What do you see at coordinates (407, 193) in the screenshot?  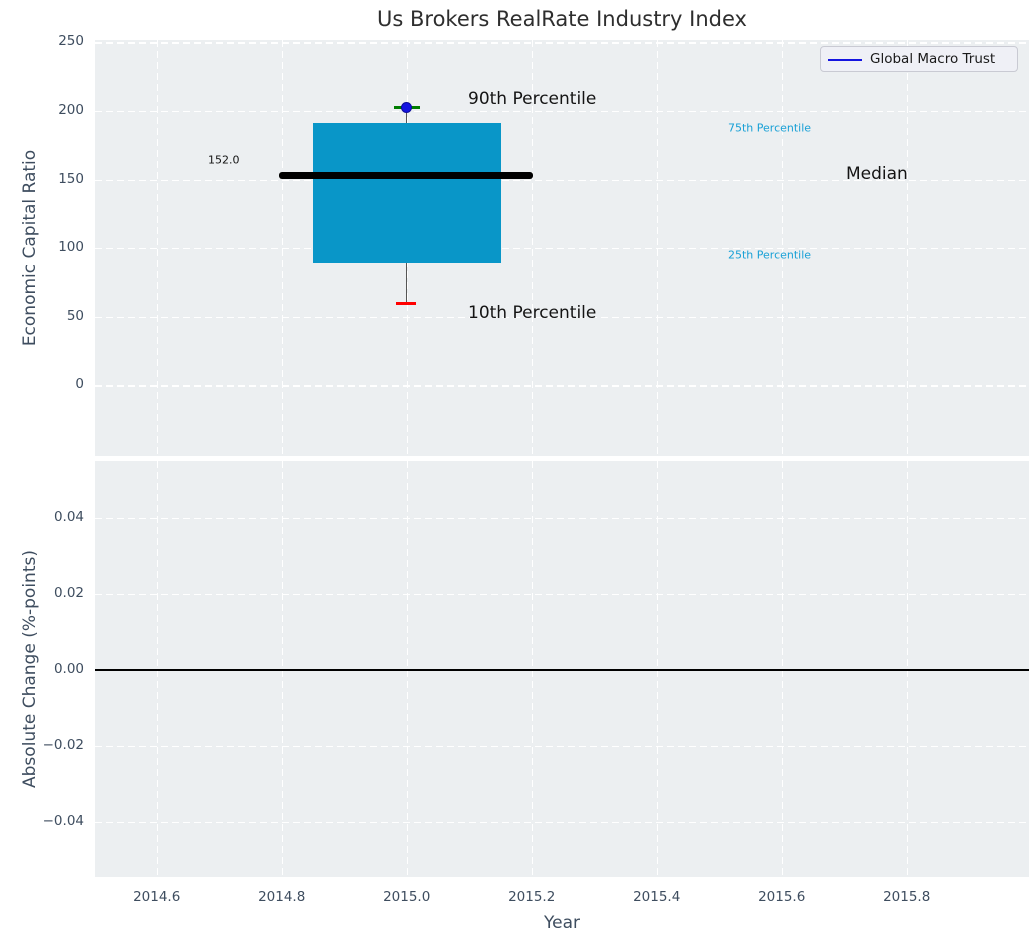 I see `boxplot-box` at bounding box center [407, 193].